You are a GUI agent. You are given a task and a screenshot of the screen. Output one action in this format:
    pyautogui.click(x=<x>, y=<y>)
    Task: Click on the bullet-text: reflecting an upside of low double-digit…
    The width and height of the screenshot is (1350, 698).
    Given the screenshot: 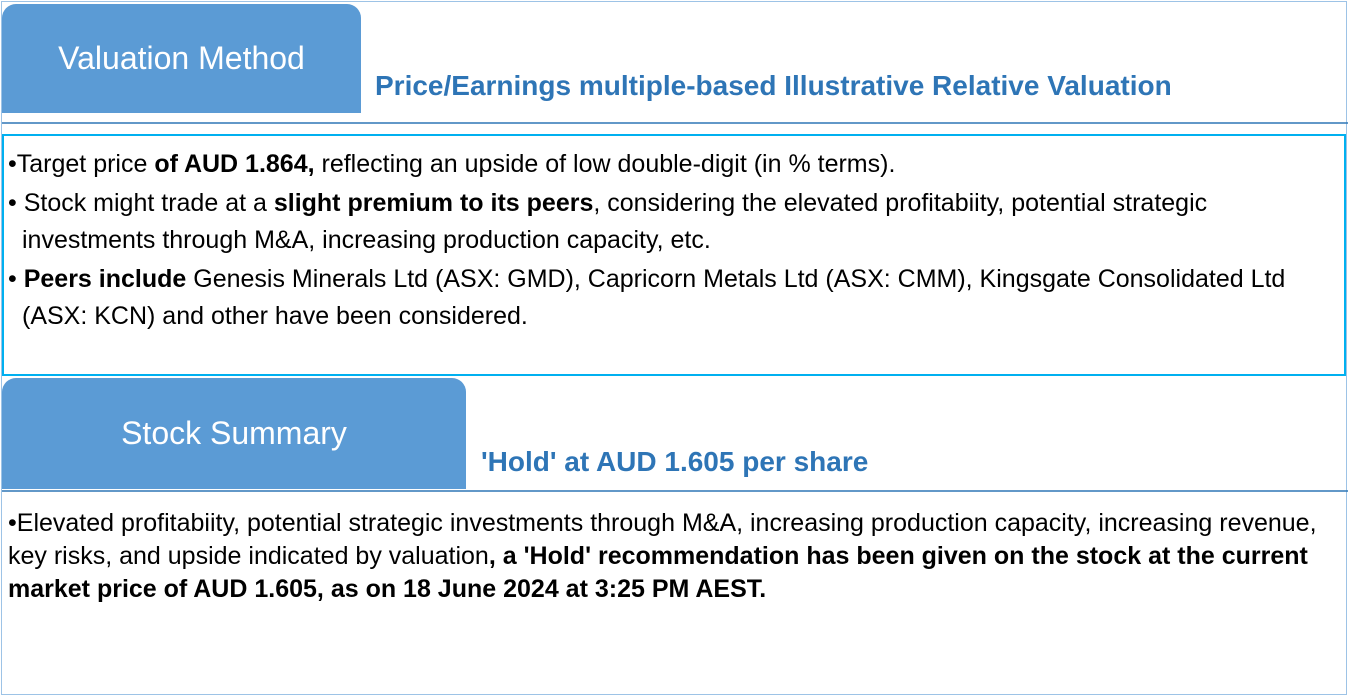 What is the action you would take?
    pyautogui.click(x=605, y=164)
    